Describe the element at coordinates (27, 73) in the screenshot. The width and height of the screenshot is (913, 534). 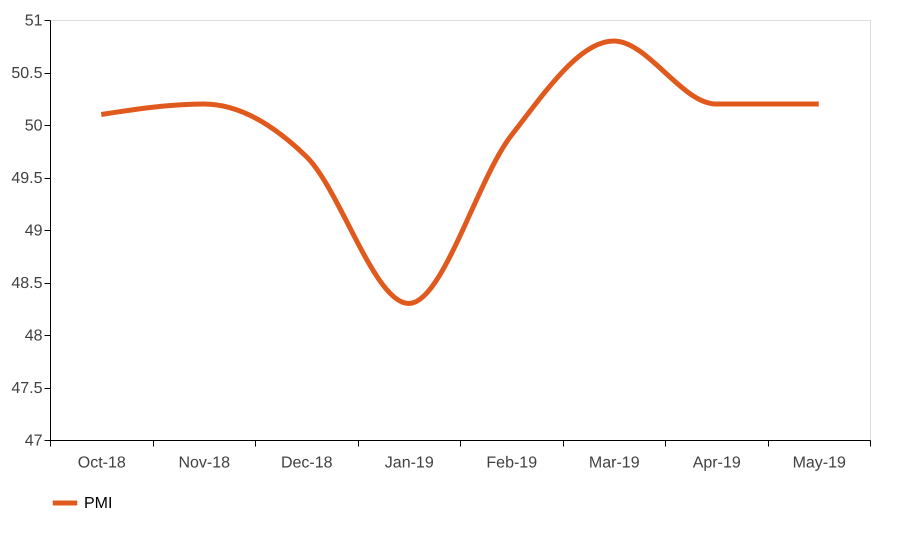
I see `y-tick-label: 50.5` at that location.